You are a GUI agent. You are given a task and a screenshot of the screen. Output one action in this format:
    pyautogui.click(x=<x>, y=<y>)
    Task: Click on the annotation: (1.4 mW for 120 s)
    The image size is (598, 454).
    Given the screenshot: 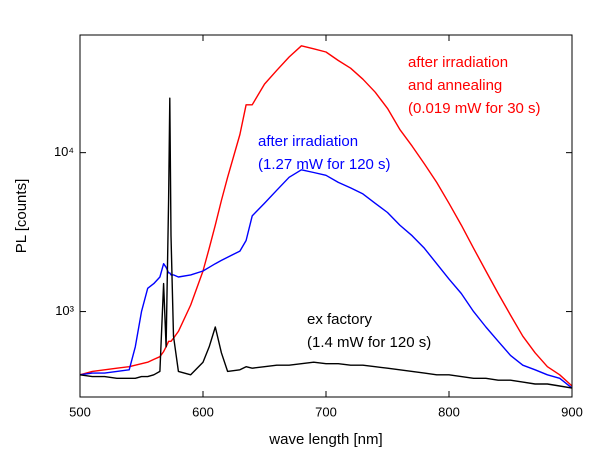 What is the action you would take?
    pyautogui.click(x=369, y=342)
    